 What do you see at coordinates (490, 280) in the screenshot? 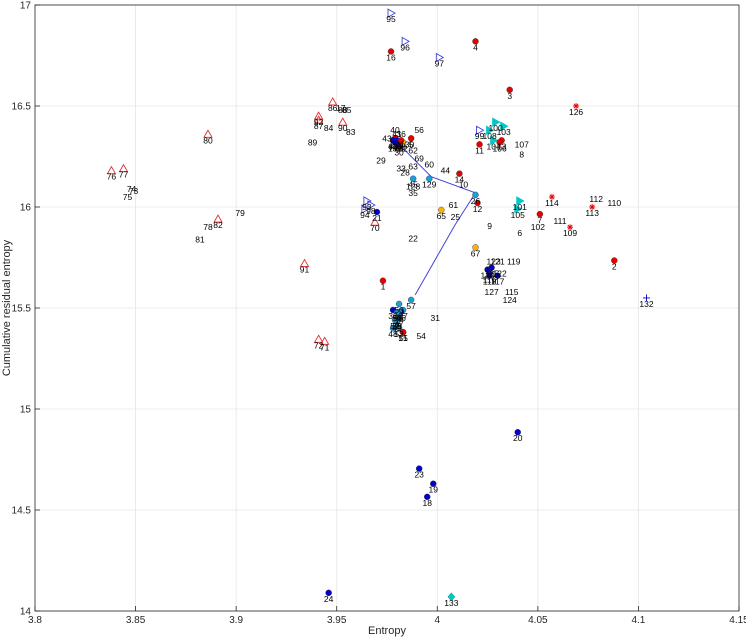
I see `point-label-116: 116` at bounding box center [490, 280].